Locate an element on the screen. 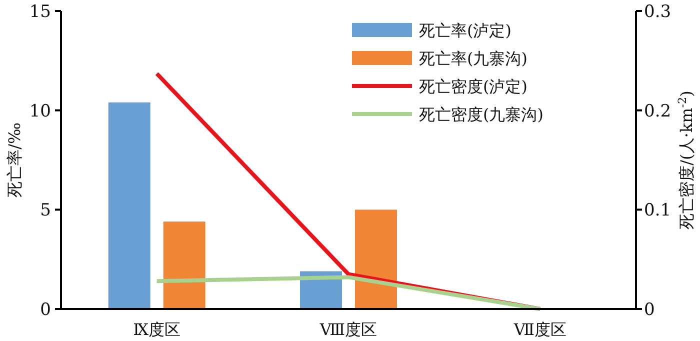 The image size is (700, 341). y2-tick-label: 0 is located at coordinates (649, 310).